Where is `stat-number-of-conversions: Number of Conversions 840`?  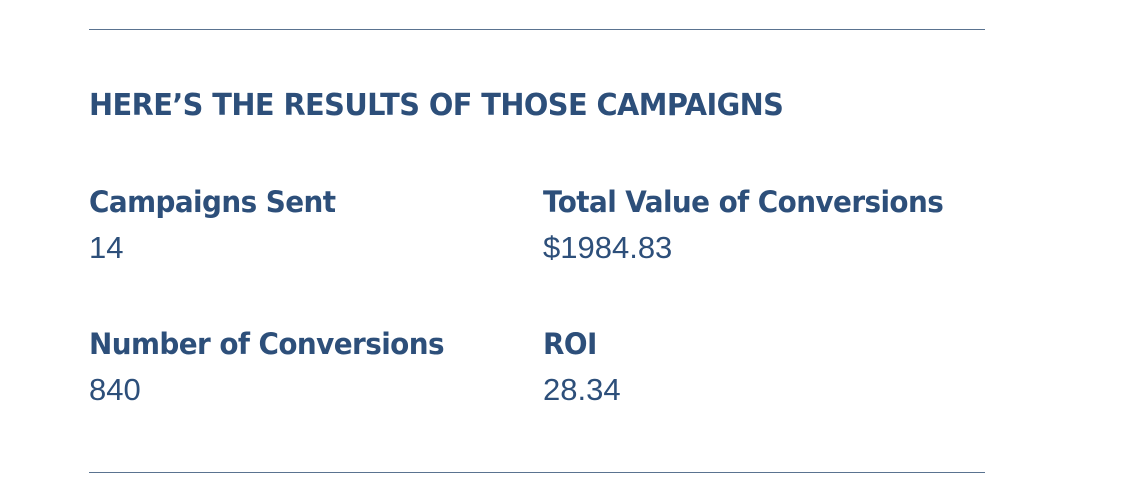
stat-number-of-conversions: Number of Conversions 840 is located at coordinates (309, 367).